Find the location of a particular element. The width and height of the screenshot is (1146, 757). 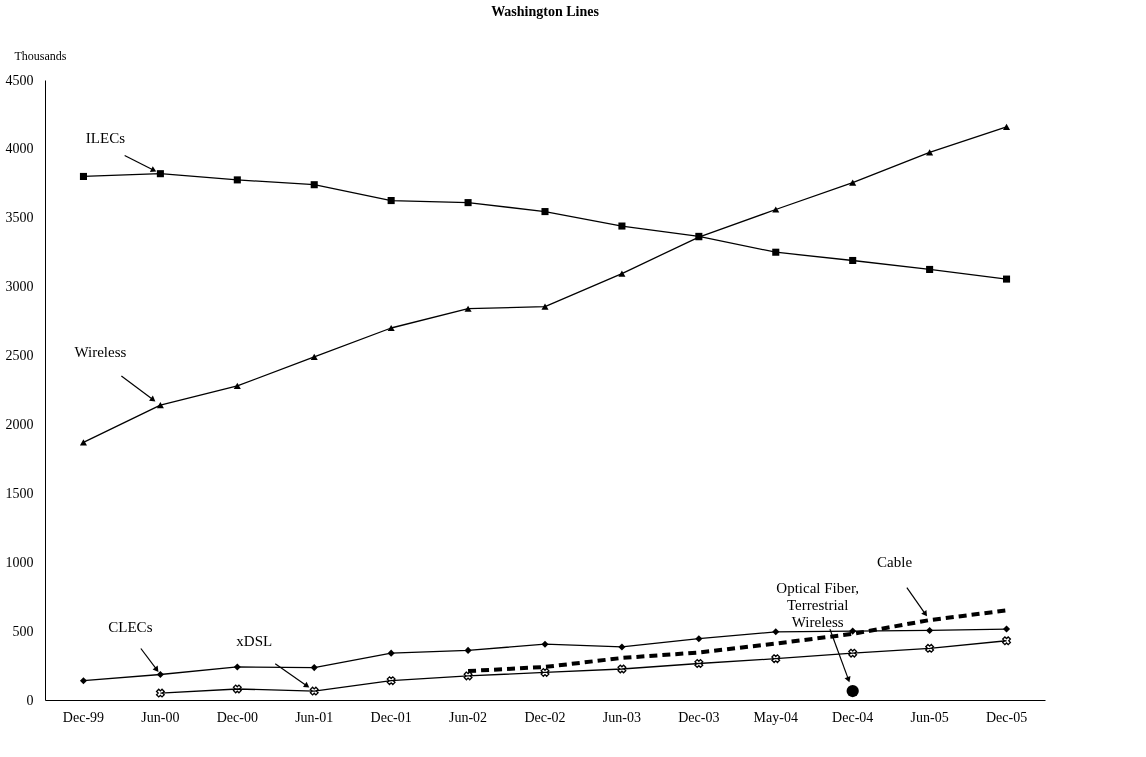

x-tick-label: Jun-02 is located at coordinates (468, 717).